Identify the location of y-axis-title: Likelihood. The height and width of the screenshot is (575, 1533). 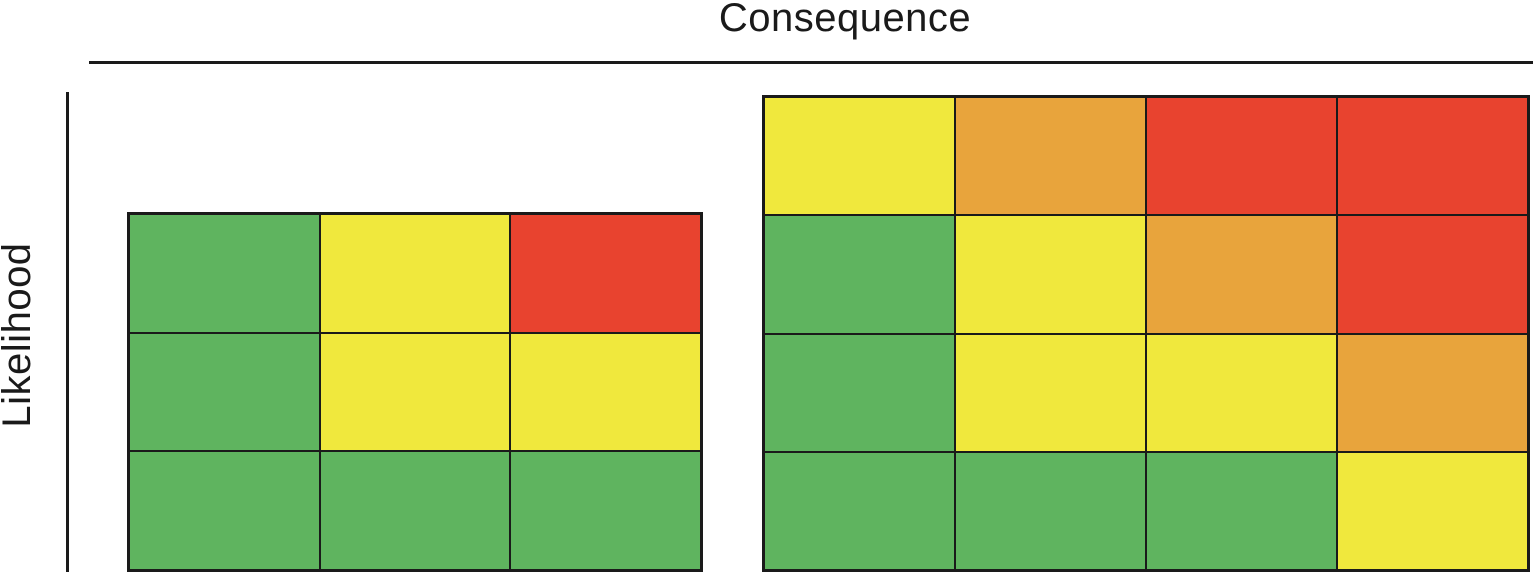
(19, 335).